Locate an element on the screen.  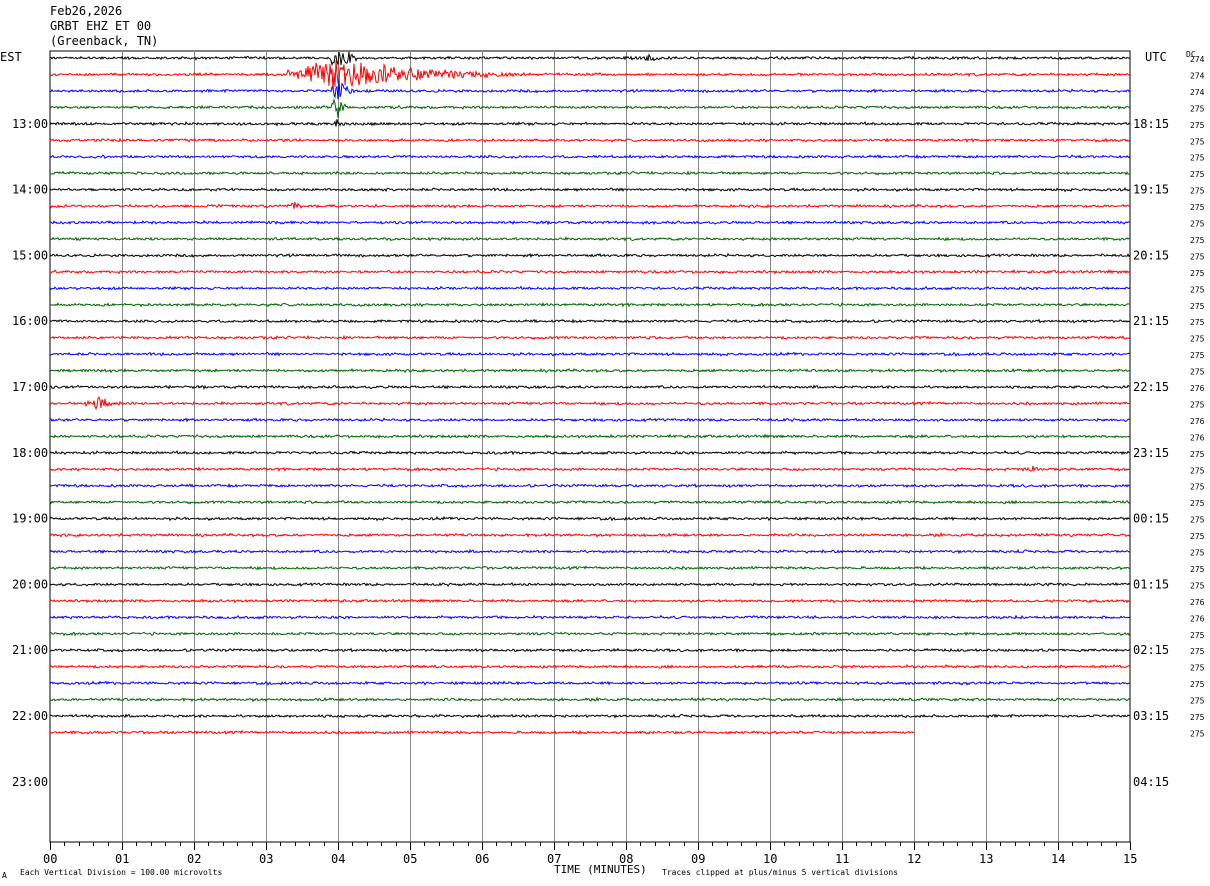
dc-header-label: DC is located at coordinates (1191, 54).